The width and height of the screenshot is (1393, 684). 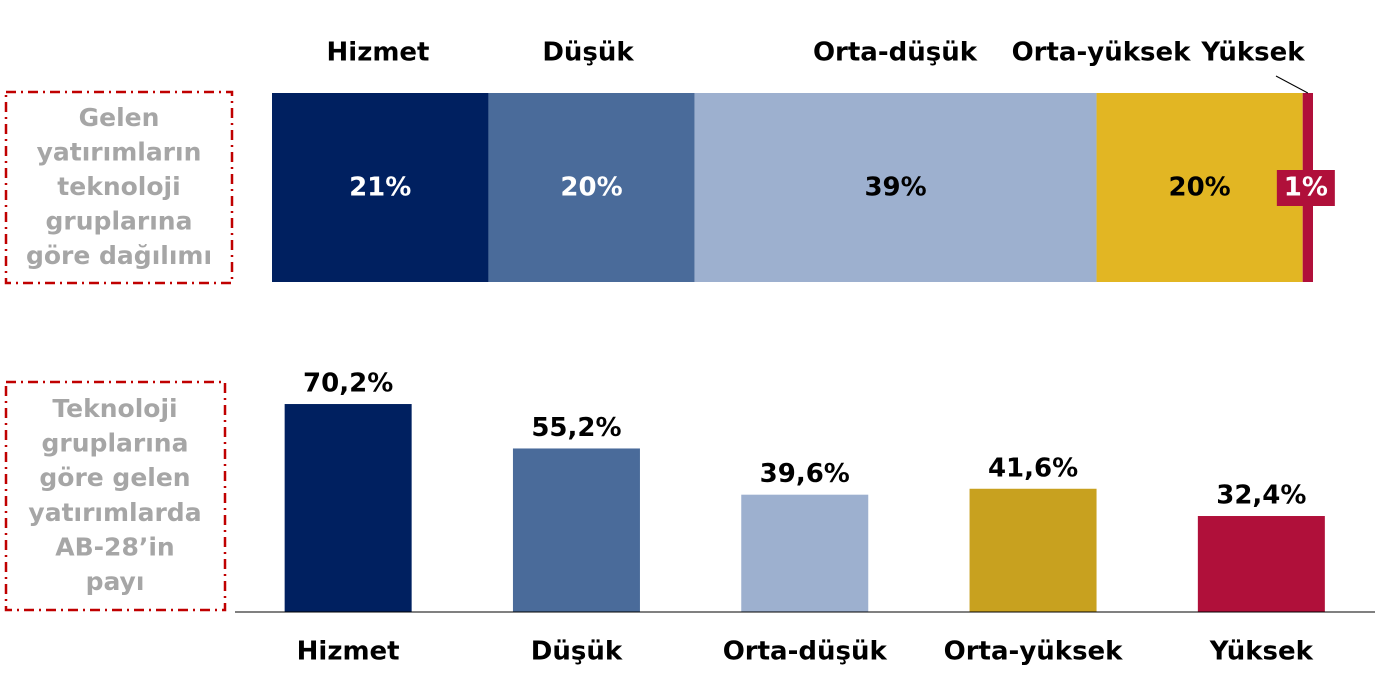 What do you see at coordinates (1261, 652) in the screenshot?
I see `x-tick-label: Yüksek` at bounding box center [1261, 652].